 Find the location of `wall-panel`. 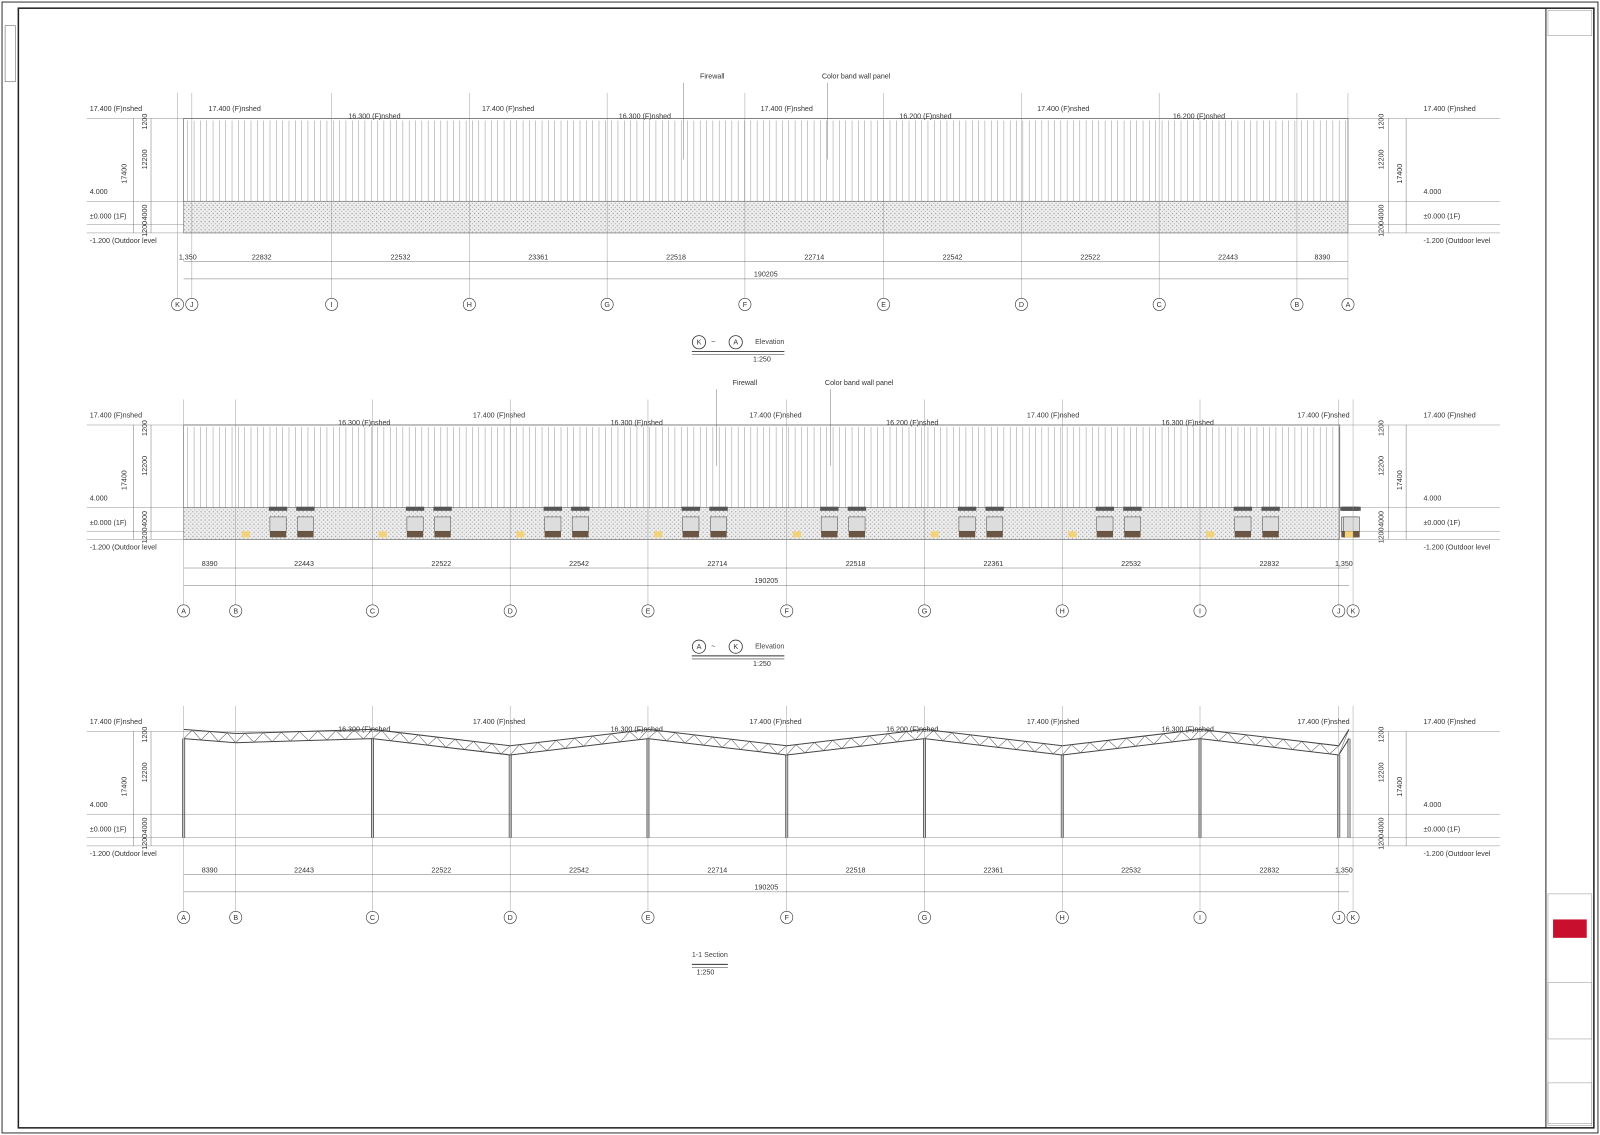

wall-panel is located at coordinates (766, 160).